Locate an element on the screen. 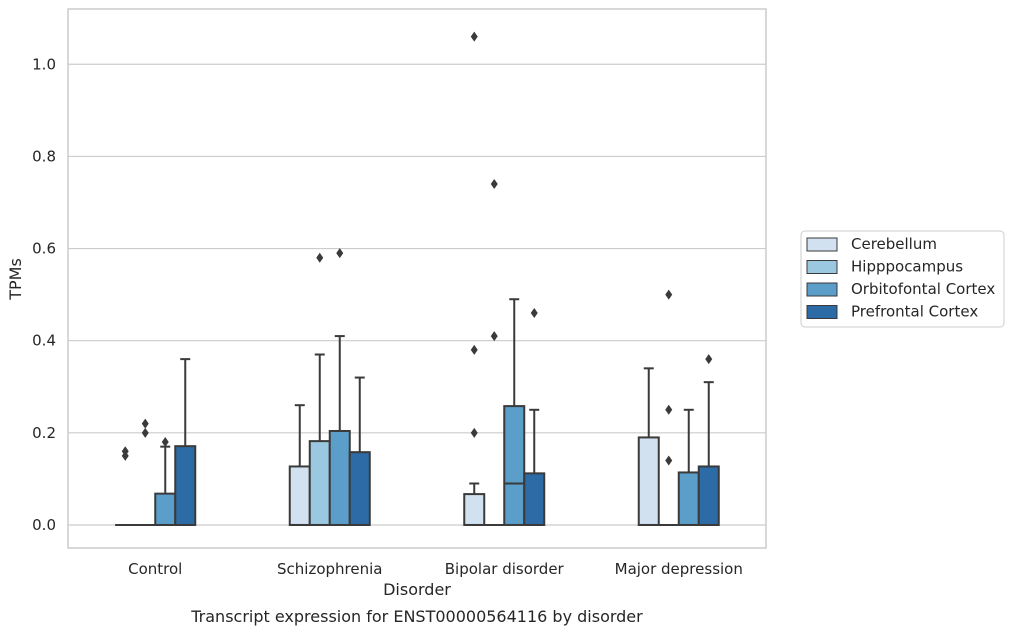 This screenshot has height=638, width=1014. y-tick-label: 0.6 is located at coordinates (44, 249).